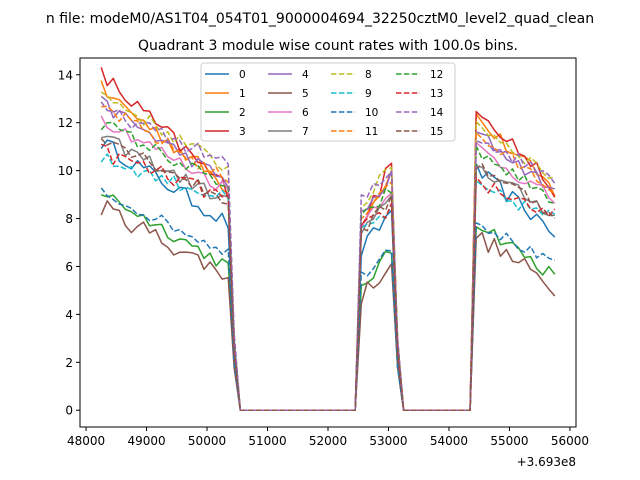  I want to click on x-tick-label: 55000, so click(509, 441).